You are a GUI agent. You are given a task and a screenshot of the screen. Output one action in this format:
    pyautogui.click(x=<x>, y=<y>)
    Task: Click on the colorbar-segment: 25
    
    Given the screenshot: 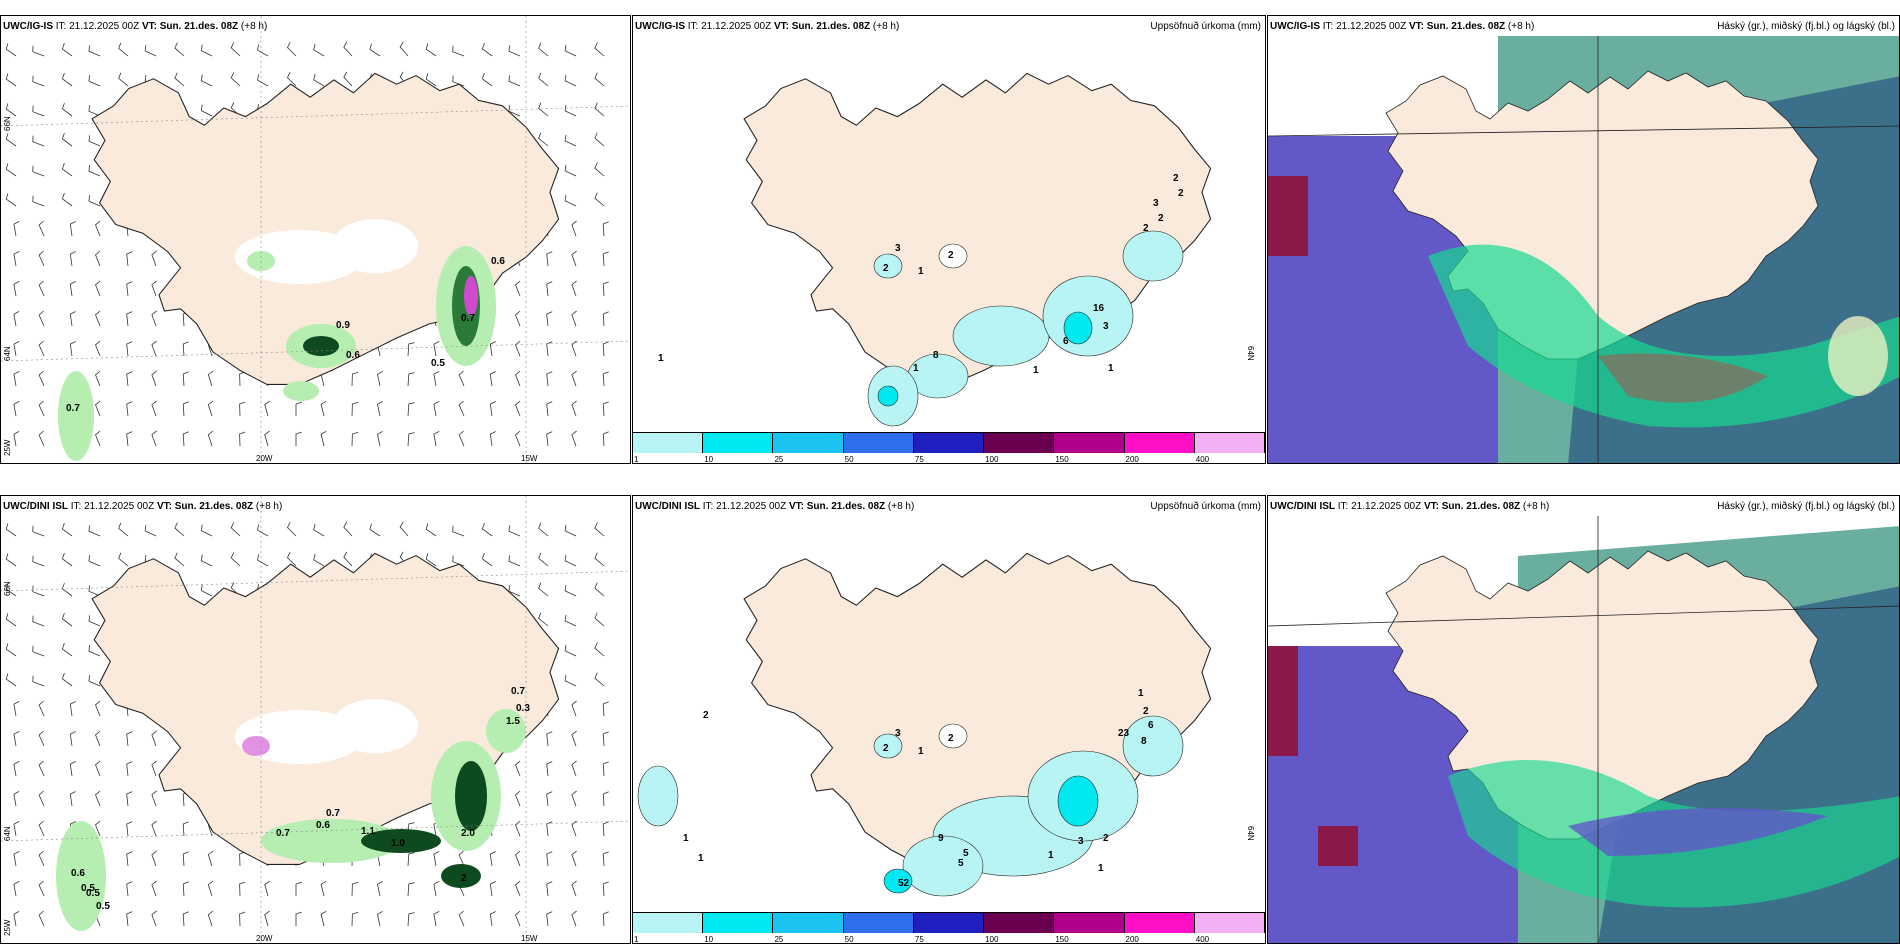 What is the action you would take?
    pyautogui.click(x=808, y=928)
    